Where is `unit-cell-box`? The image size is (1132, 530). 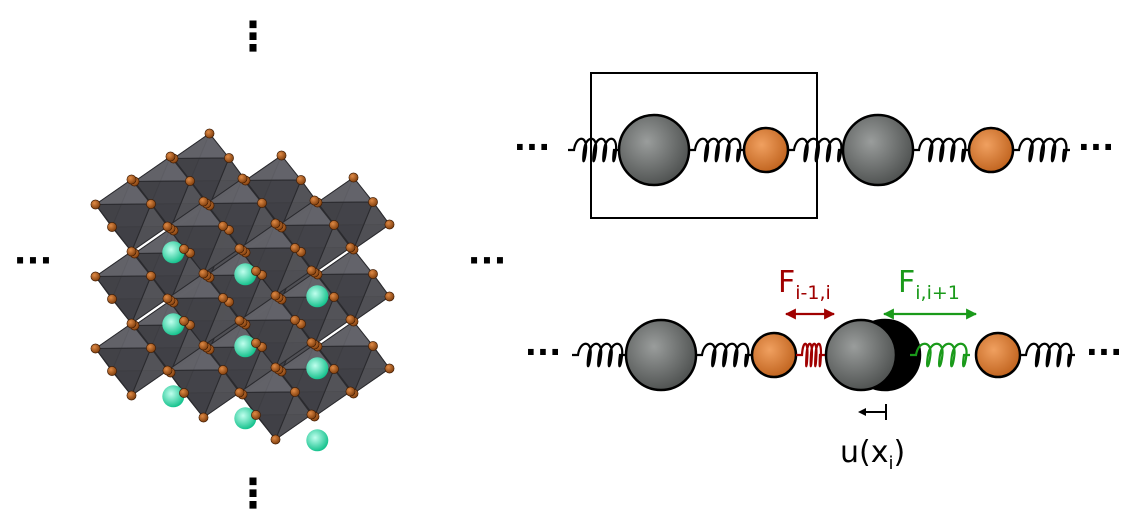
unit-cell-box is located at coordinates (704, 145).